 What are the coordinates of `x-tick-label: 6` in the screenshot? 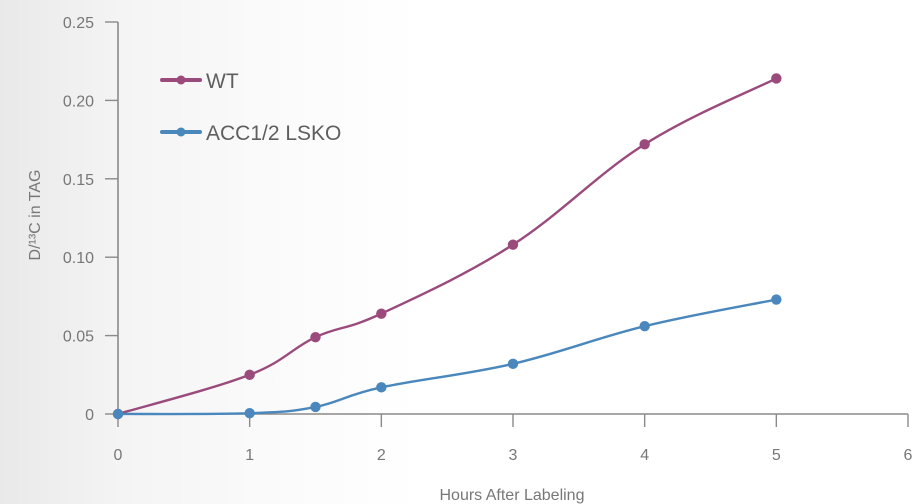 It's located at (908, 455).